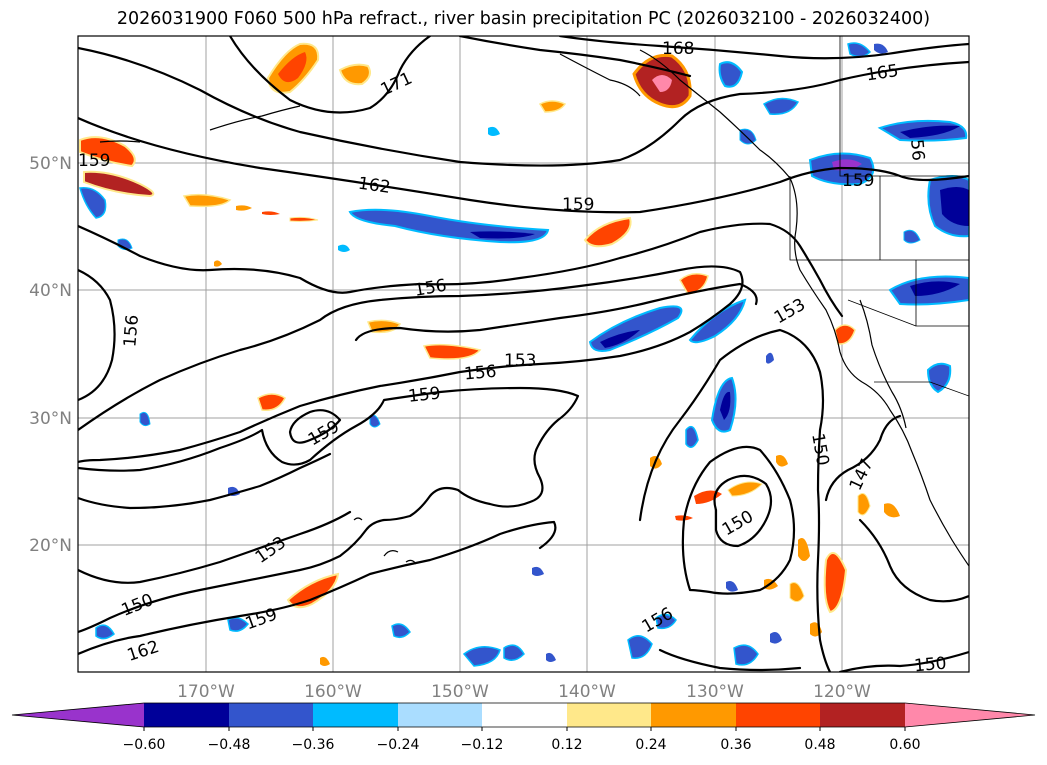  I want to click on colorbar-ticks, so click(524, 729).